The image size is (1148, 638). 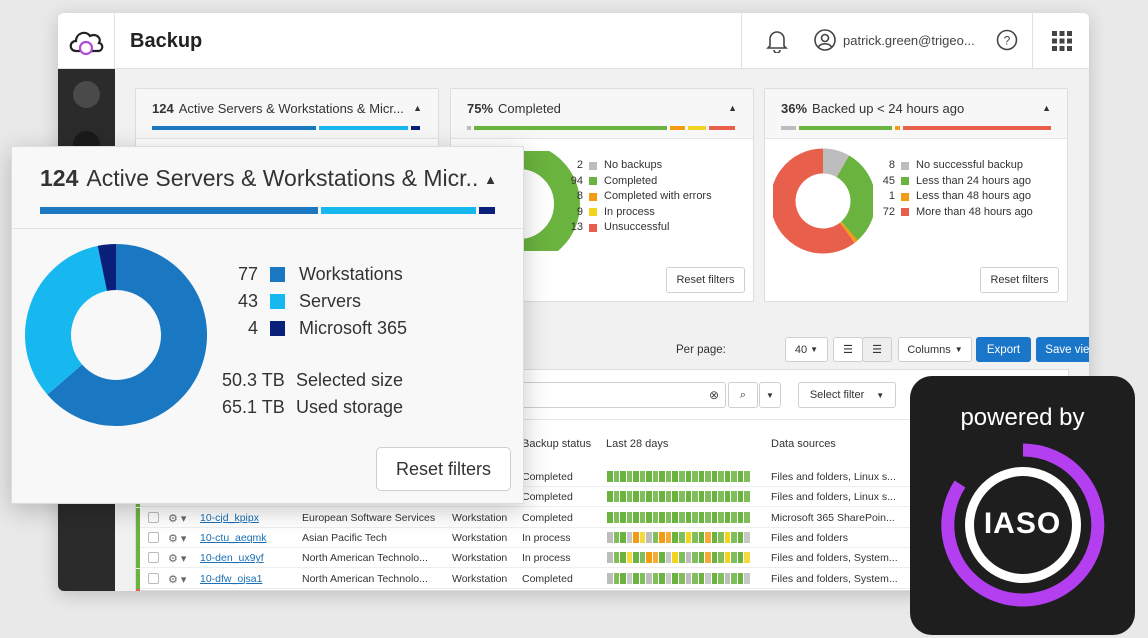 What do you see at coordinates (602, 114) in the screenshot?
I see `card-header: 75% Completed ▲` at bounding box center [602, 114].